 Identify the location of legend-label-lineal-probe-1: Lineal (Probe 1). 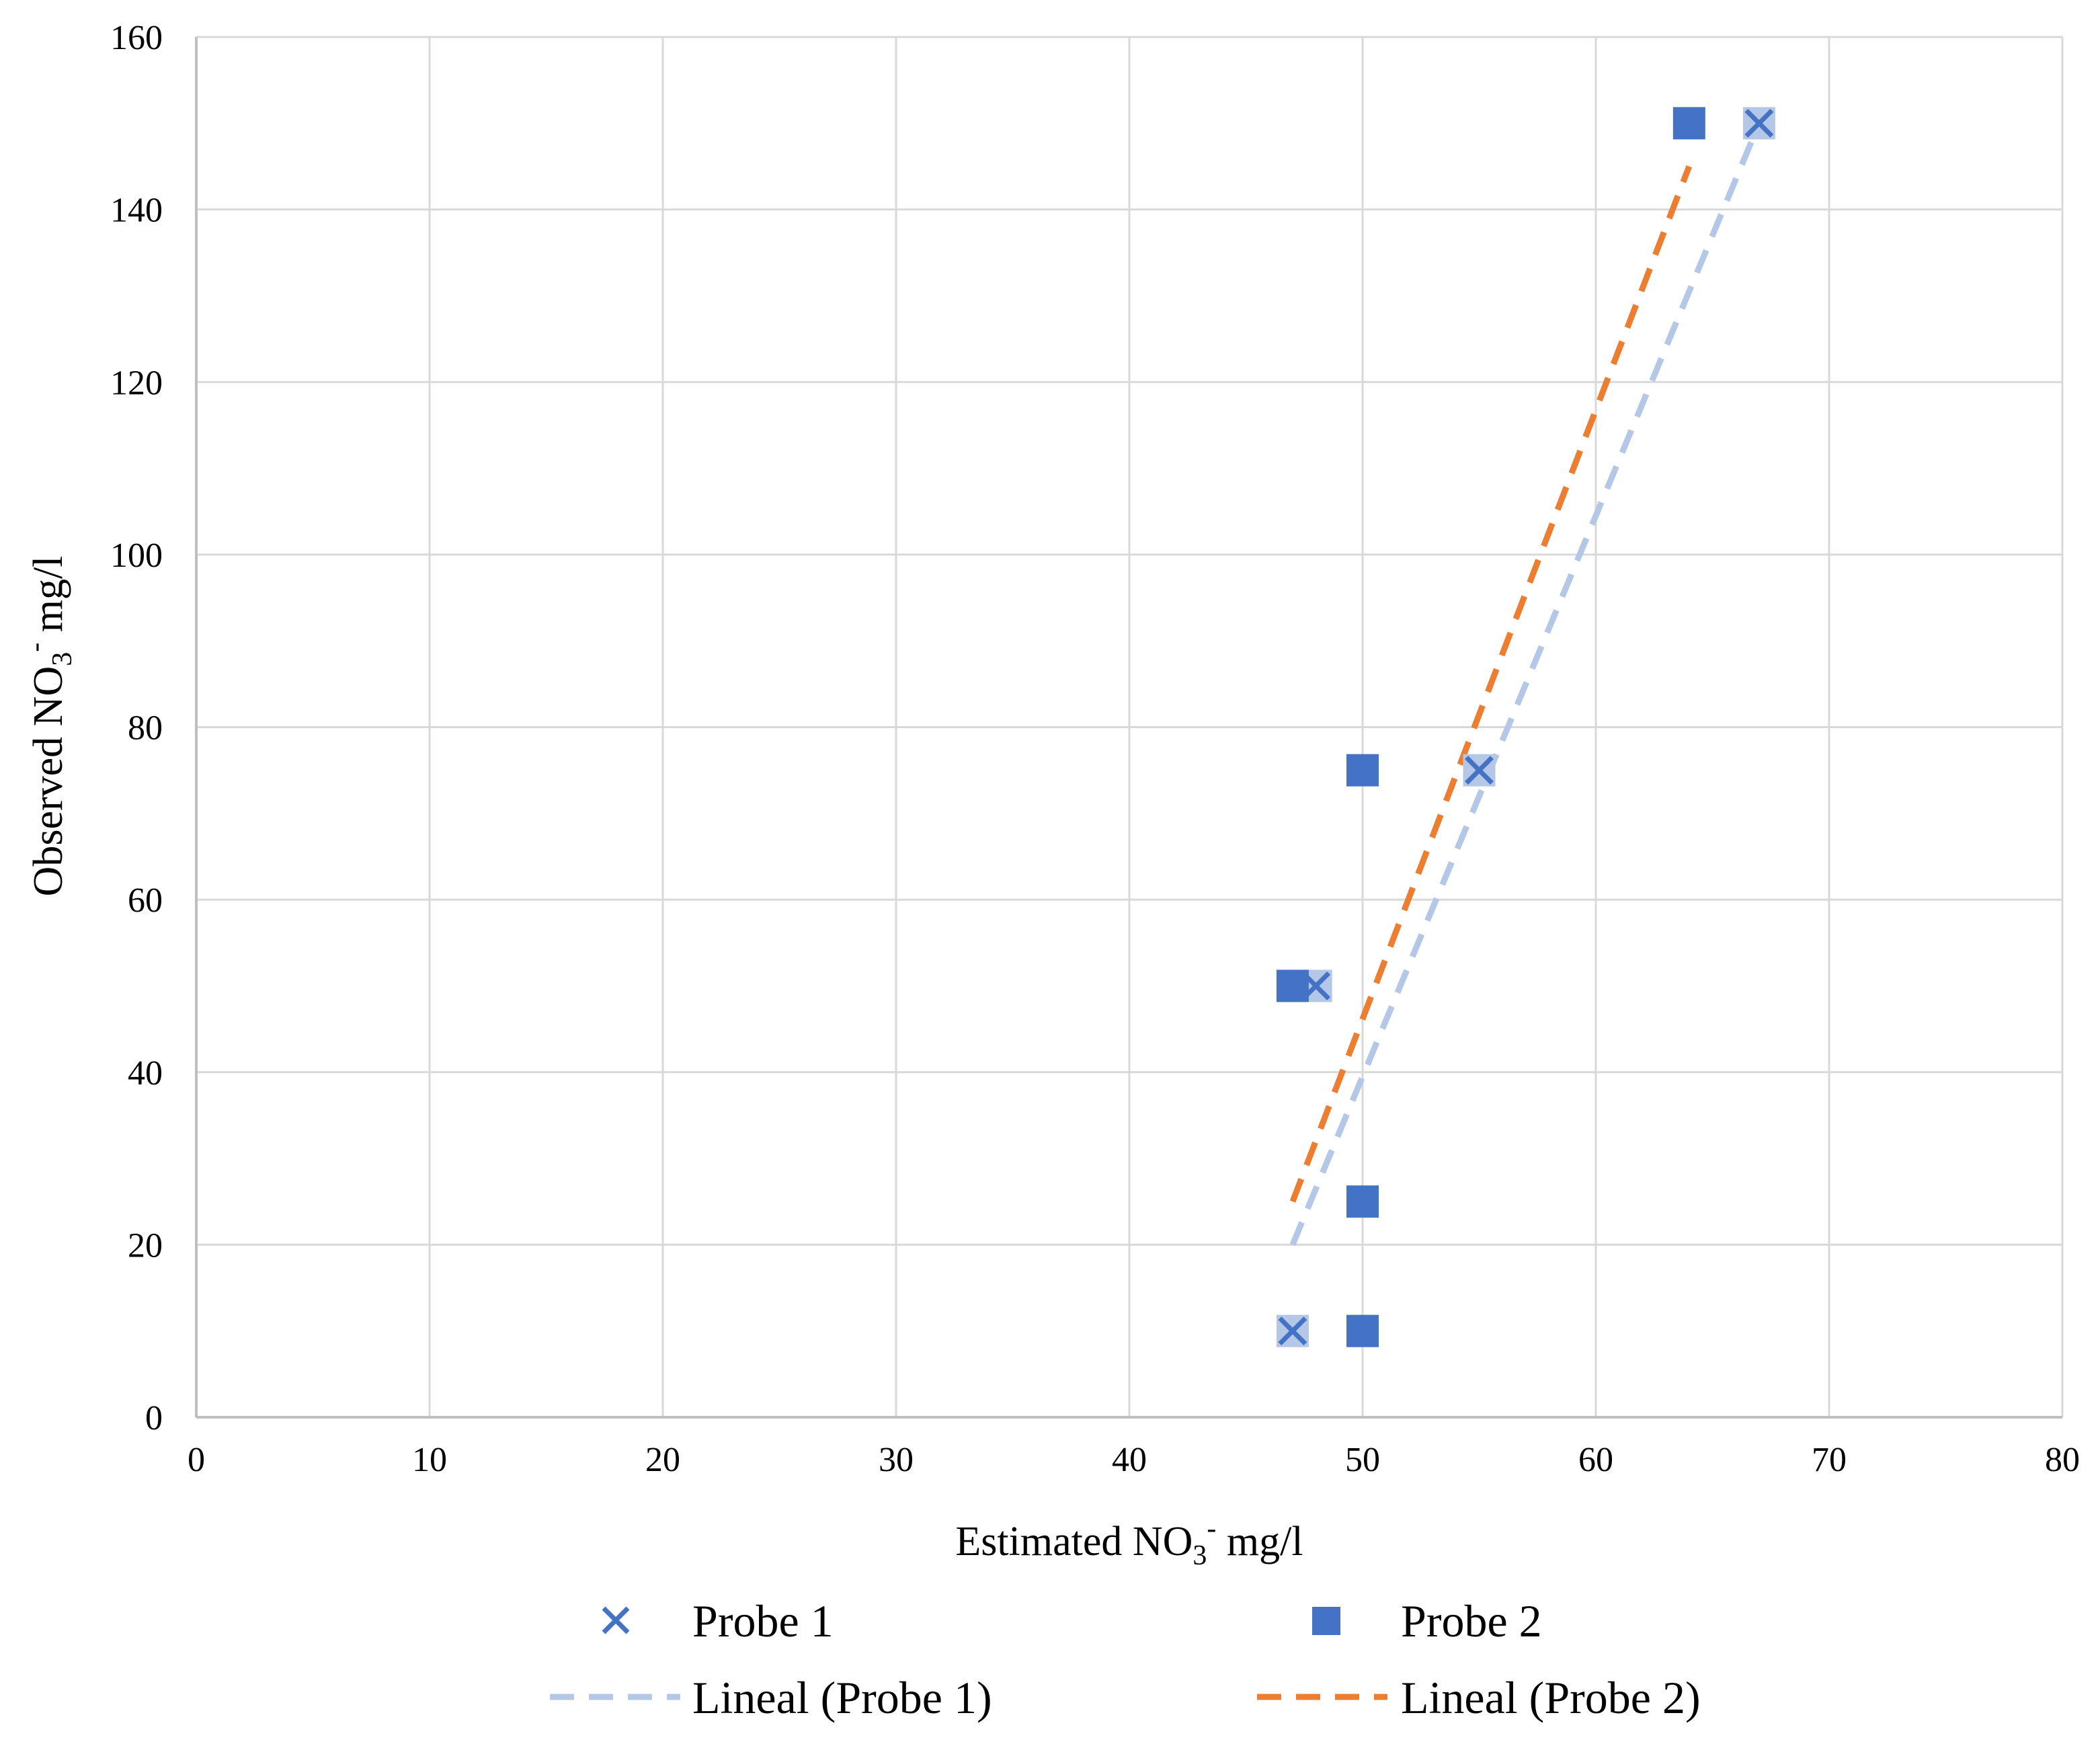
(842, 1697).